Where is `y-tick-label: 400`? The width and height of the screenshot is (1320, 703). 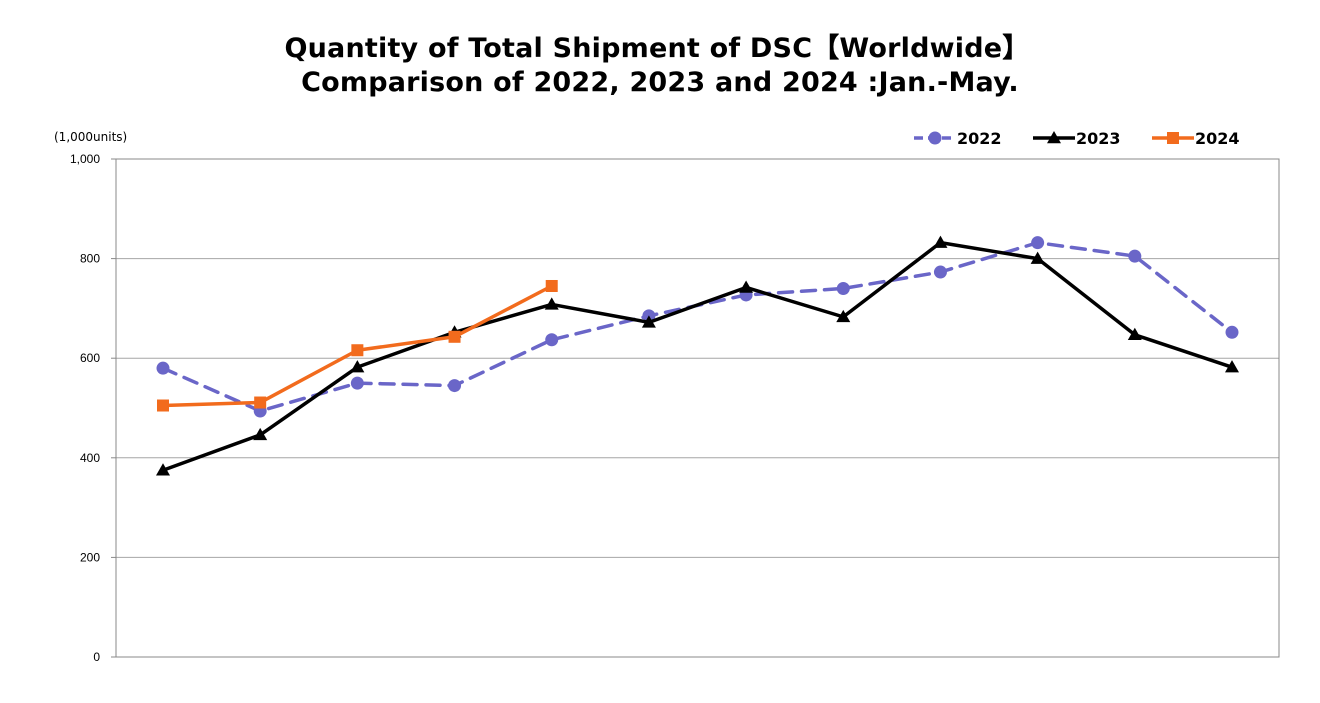
y-tick-label: 400 is located at coordinates (90, 458).